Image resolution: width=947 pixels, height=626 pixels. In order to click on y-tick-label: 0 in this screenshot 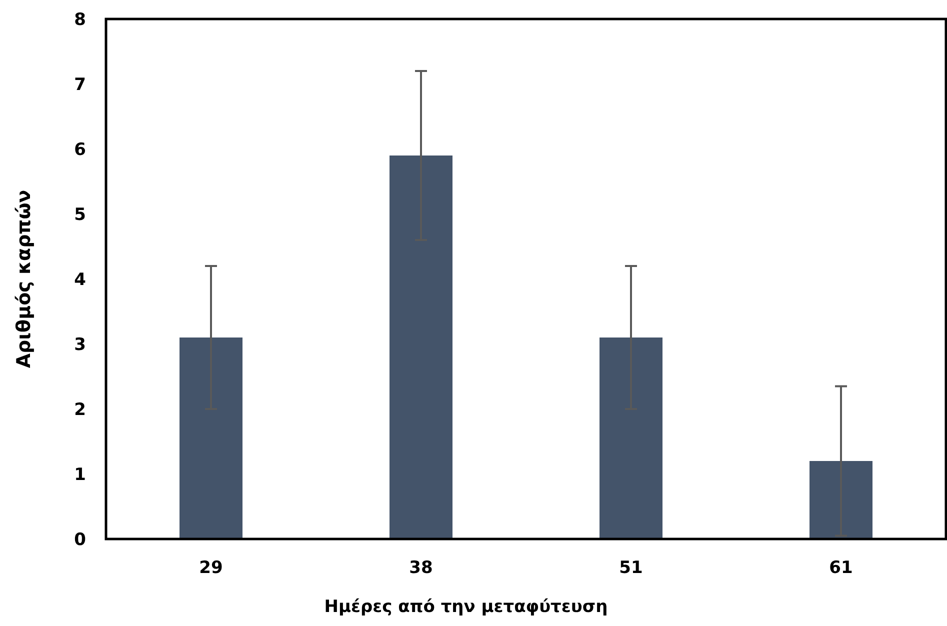, I will do `click(80, 540)`.